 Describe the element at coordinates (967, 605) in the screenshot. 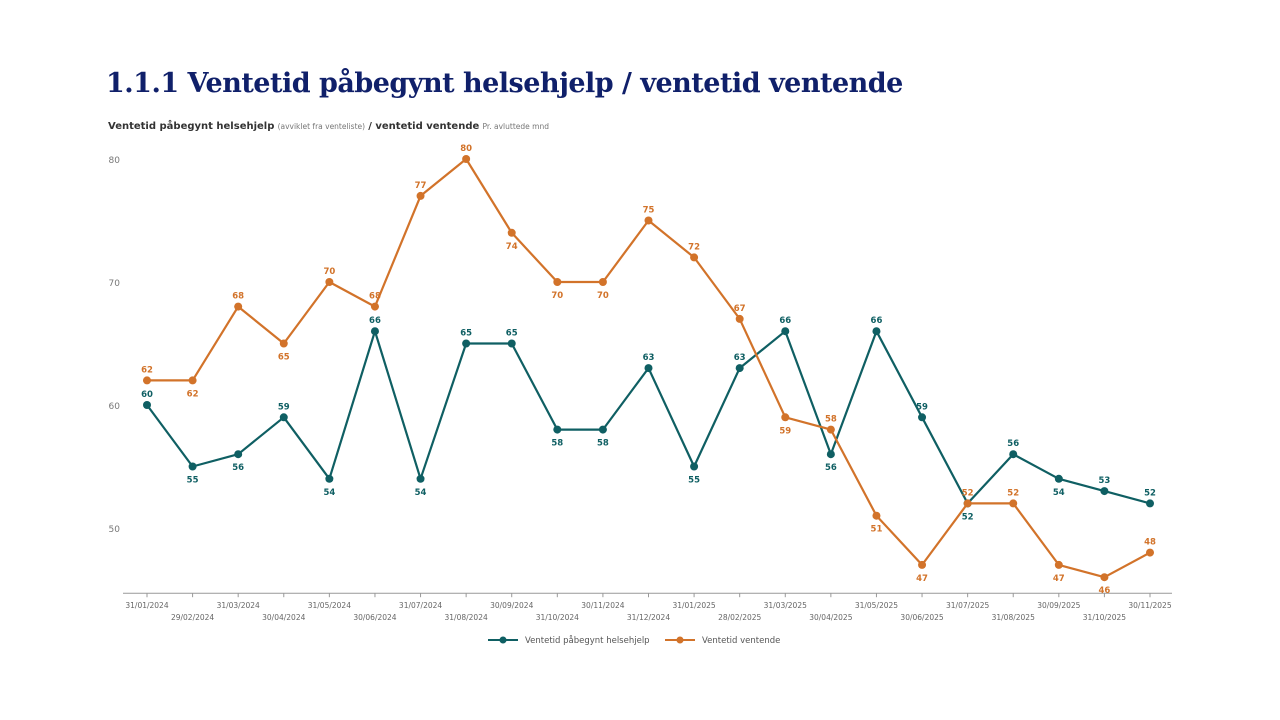

I see `x-tick-label: 31/07/2025` at that location.